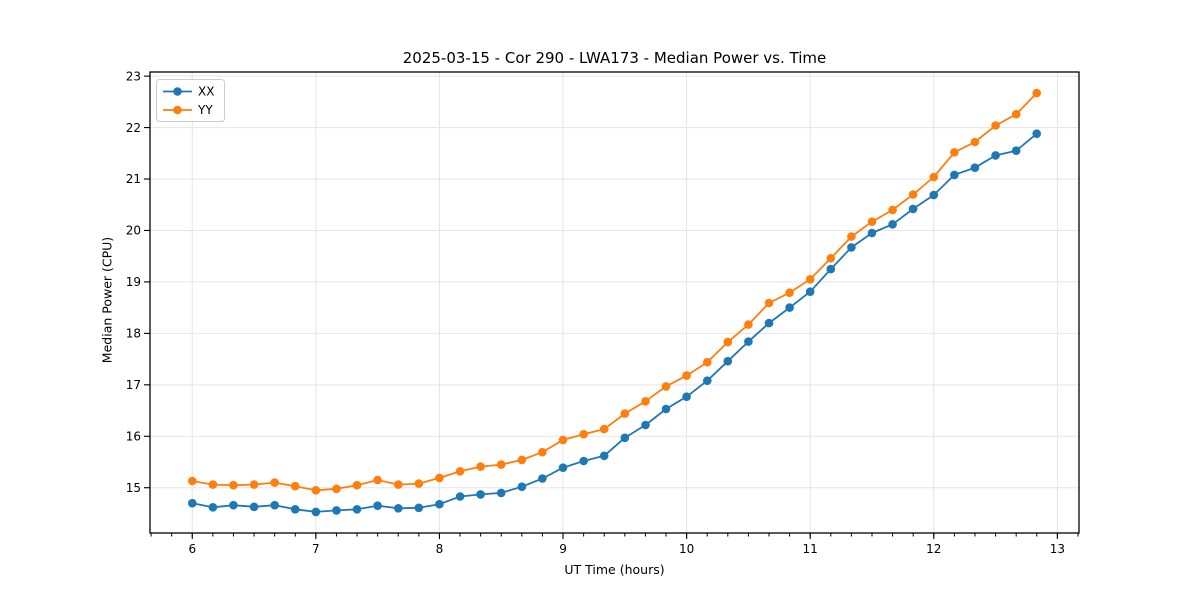 The width and height of the screenshot is (1200, 600). I want to click on y-tick-label: 20, so click(133, 231).